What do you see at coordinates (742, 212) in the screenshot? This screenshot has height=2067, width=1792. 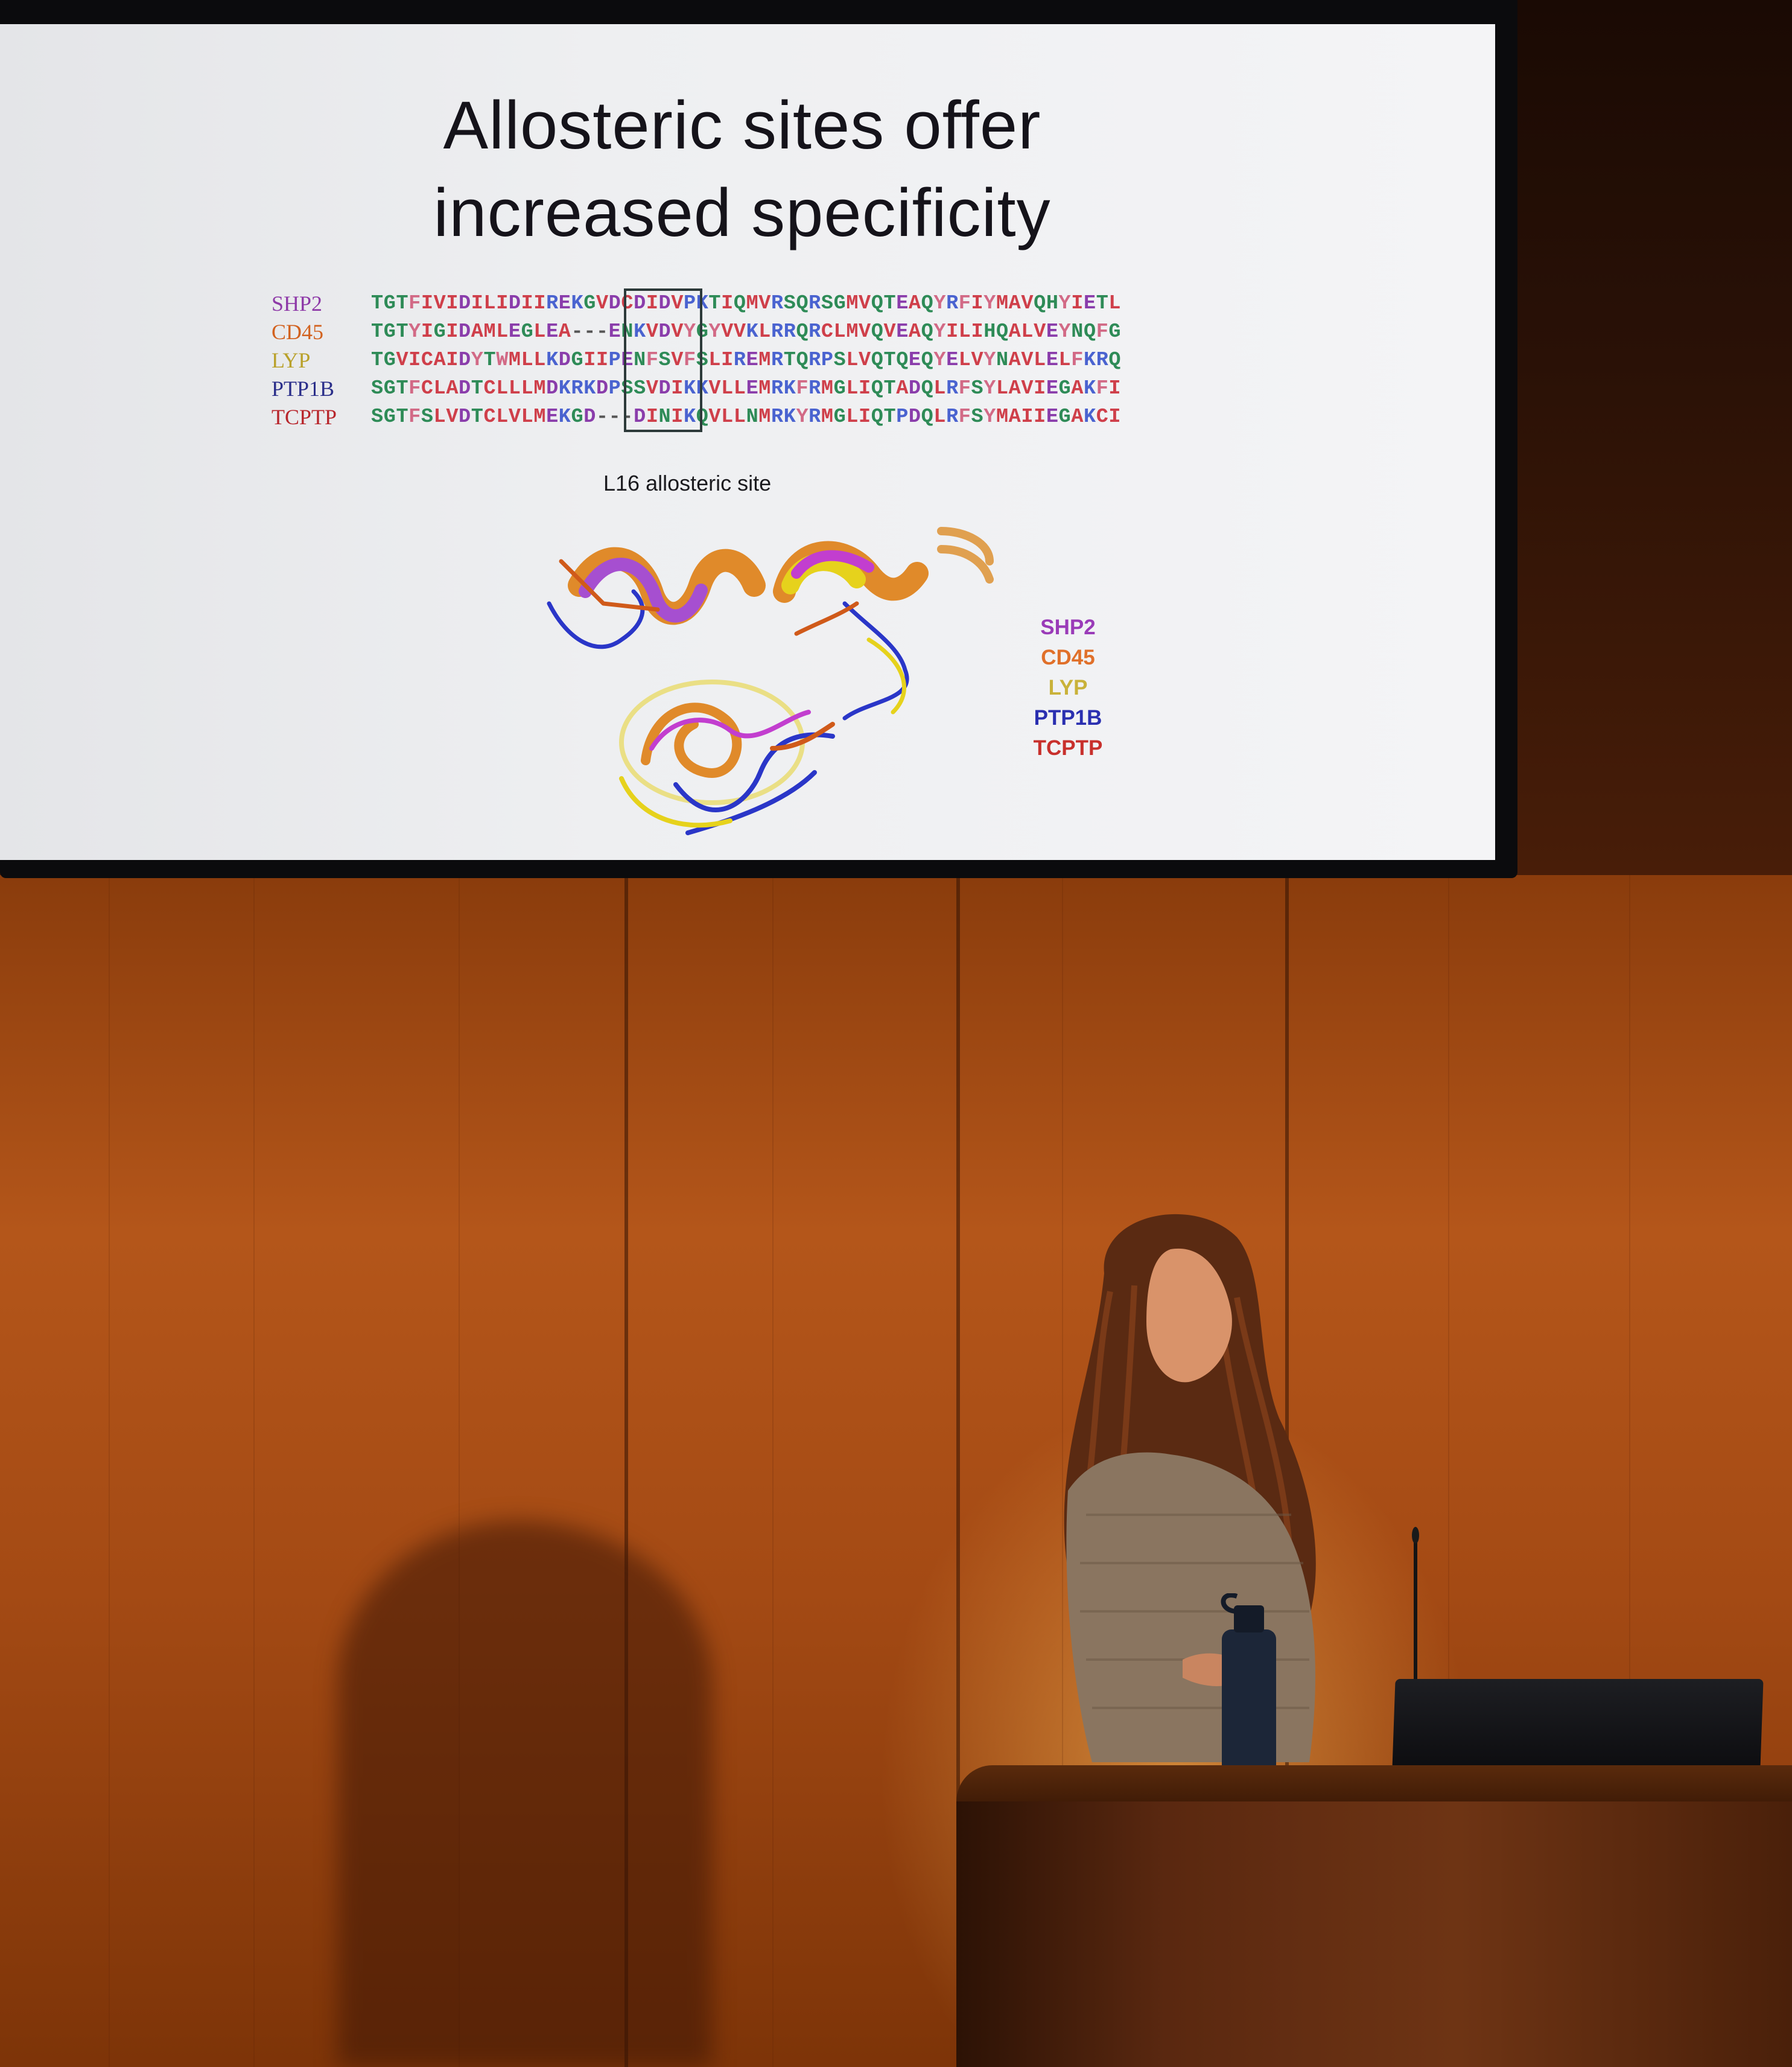 I see `slide-title-line: increased specificity` at bounding box center [742, 212].